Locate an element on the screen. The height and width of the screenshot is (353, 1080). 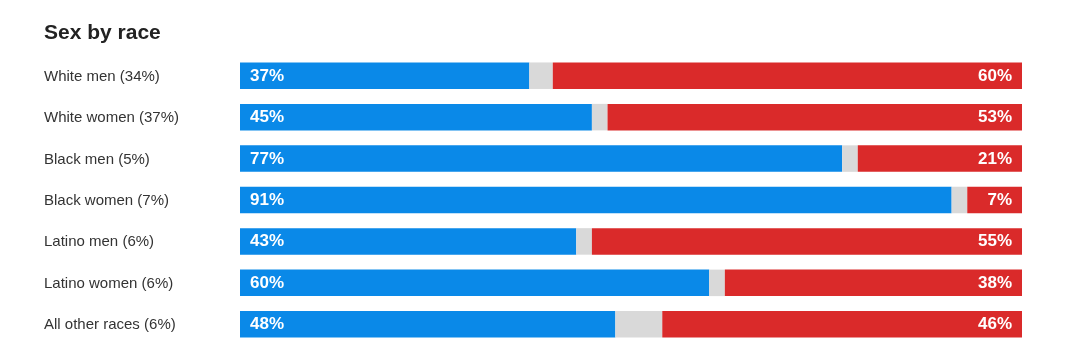
data-label: 53% is located at coordinates (994, 117).